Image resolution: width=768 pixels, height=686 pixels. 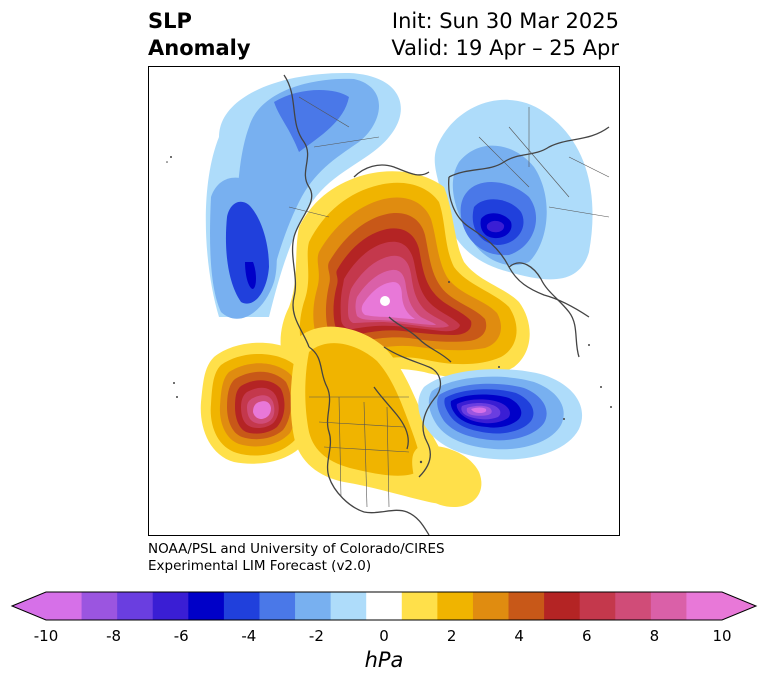 What do you see at coordinates (500, 414) in the screenshot?
I see `north-atlantic-low-region` at bounding box center [500, 414].